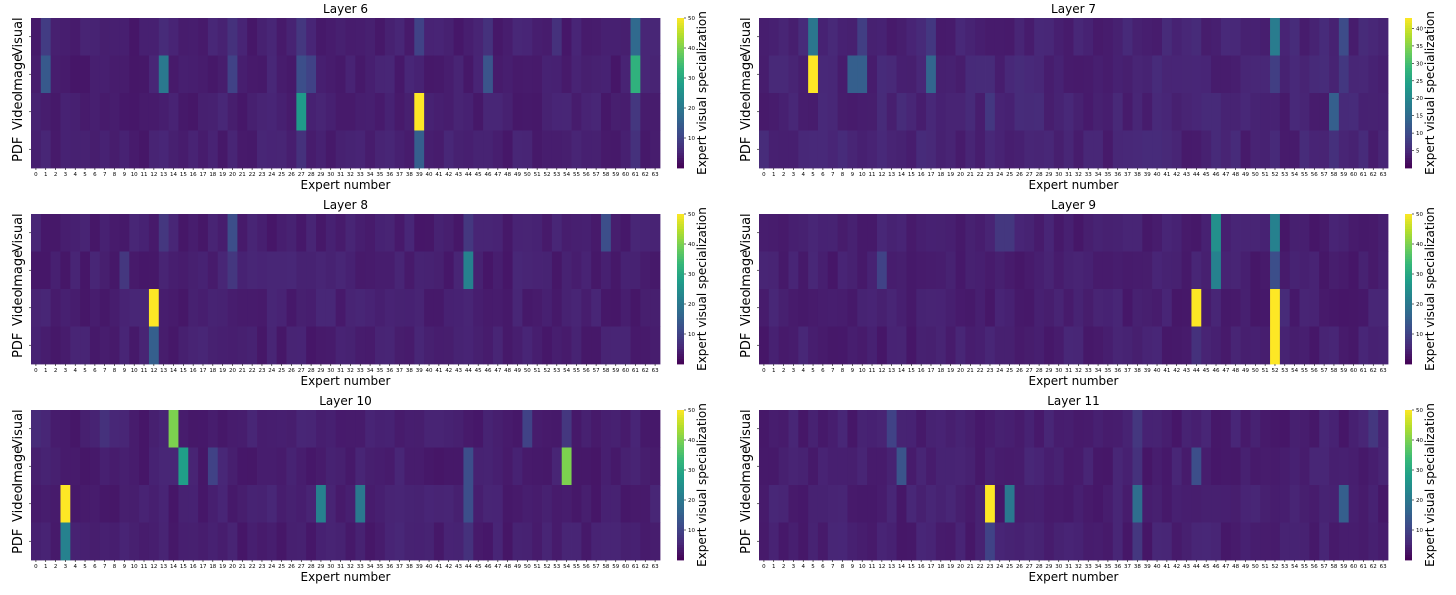 The image size is (1456, 595). I want to click on x-tick-label: 40, so click(1157, 371).